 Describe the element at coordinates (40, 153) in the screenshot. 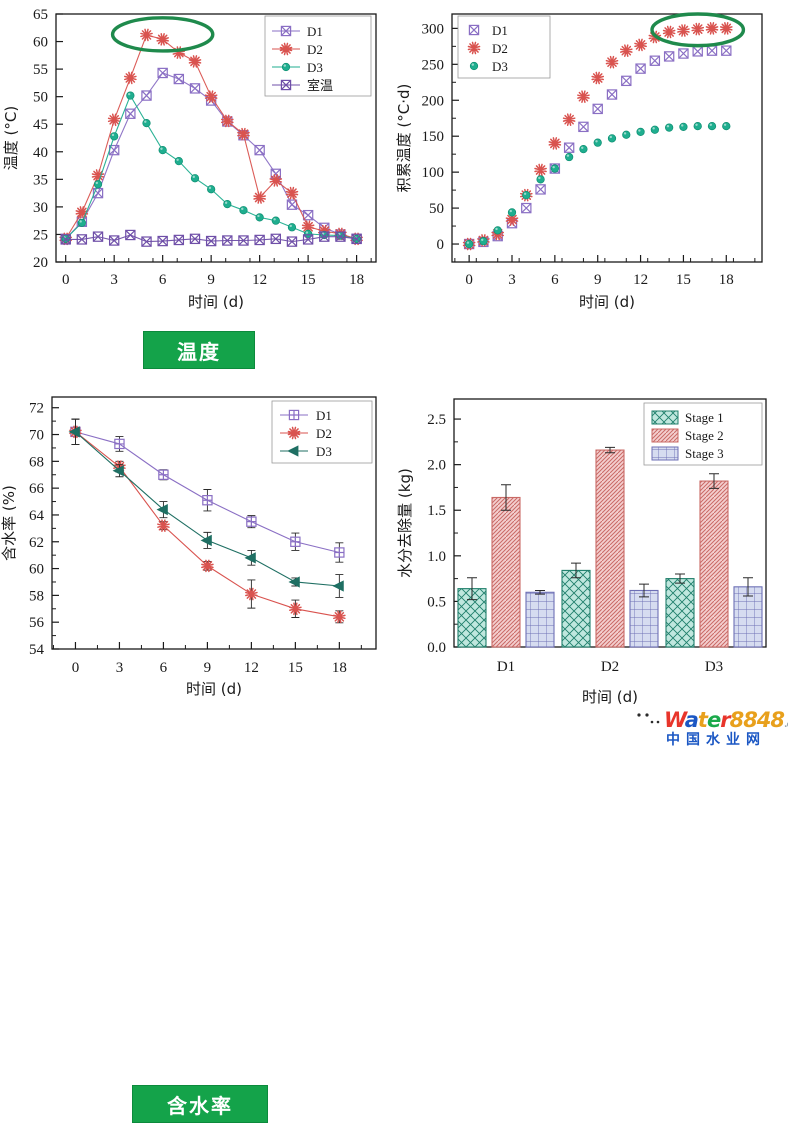

I see `svg-text: 40` at that location.